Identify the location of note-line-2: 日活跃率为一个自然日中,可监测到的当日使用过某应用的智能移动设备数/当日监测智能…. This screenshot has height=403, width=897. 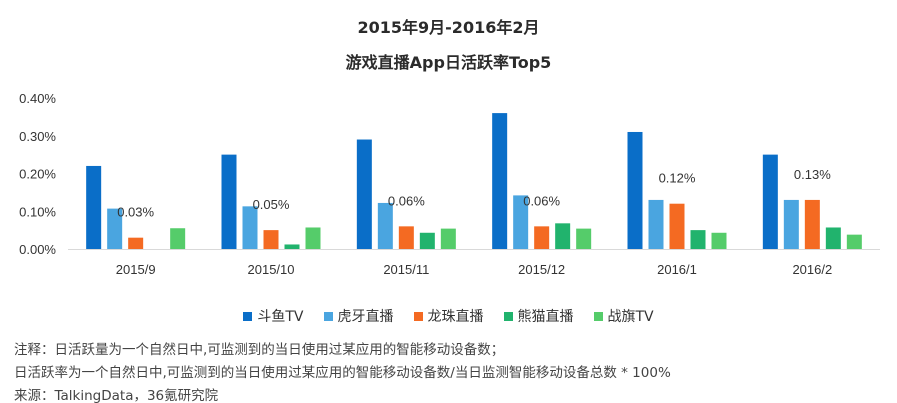
(342, 373).